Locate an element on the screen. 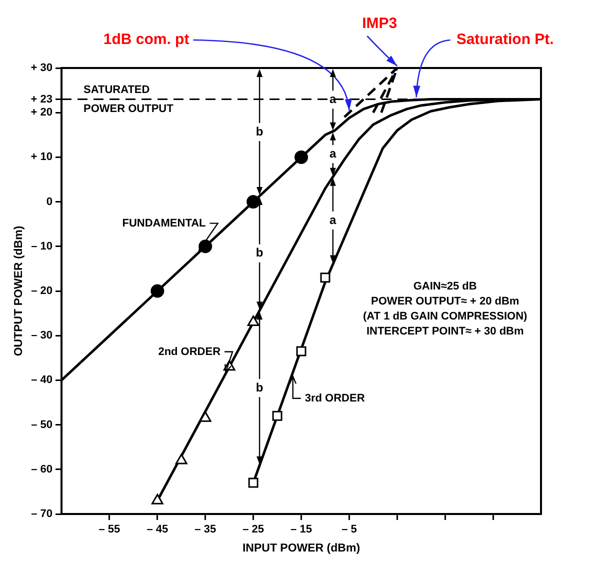 The image size is (594, 567). y-tick-label: + 23 is located at coordinates (41, 99).